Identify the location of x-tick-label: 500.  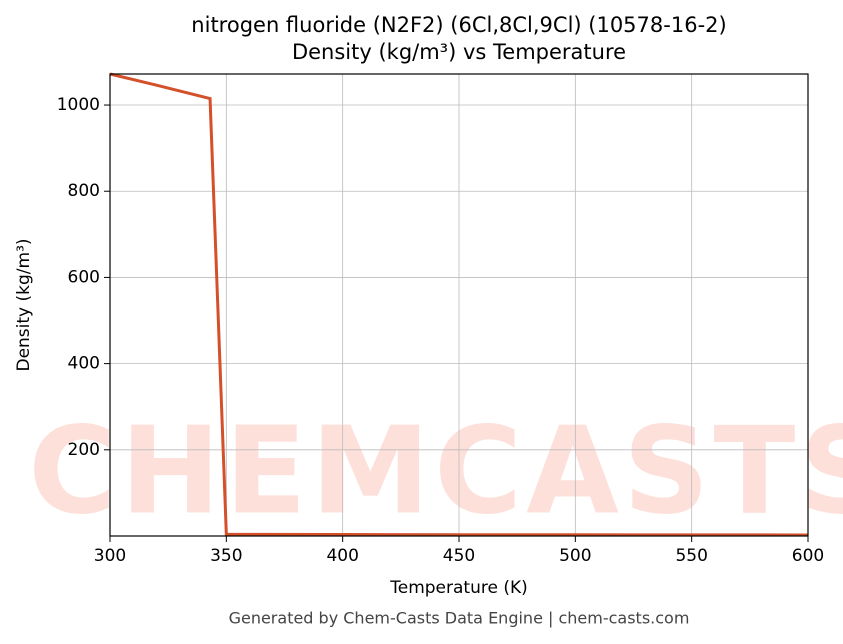
(575, 556).